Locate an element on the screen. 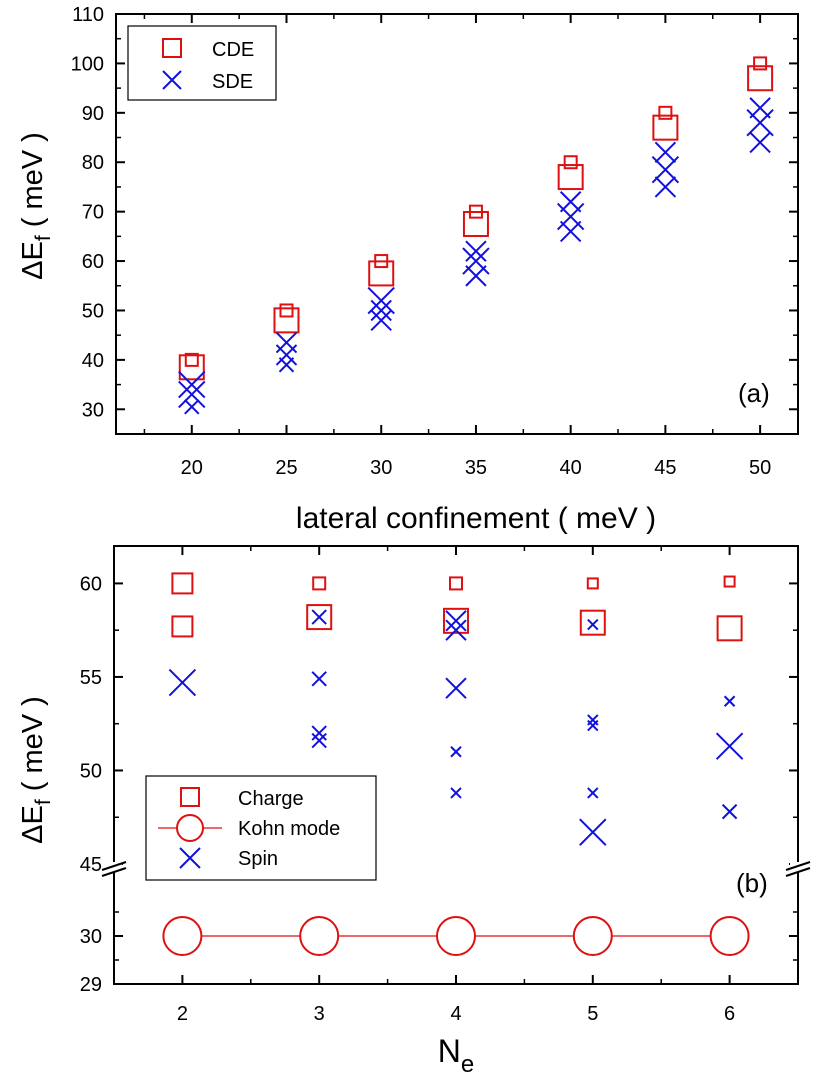  legend-kohn-circle is located at coordinates (190, 828).